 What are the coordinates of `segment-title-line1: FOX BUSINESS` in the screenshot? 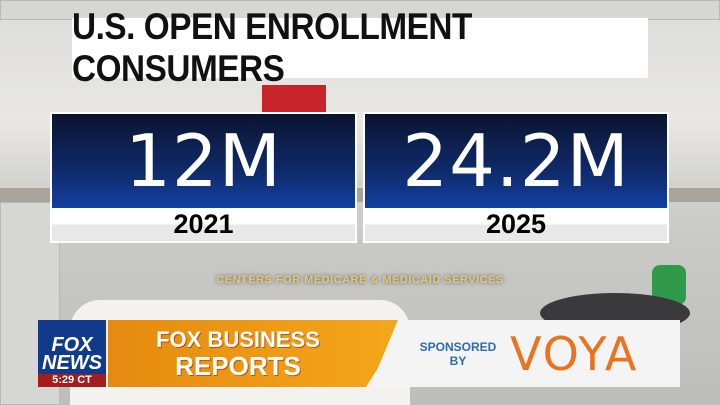 It's located at (238, 339).